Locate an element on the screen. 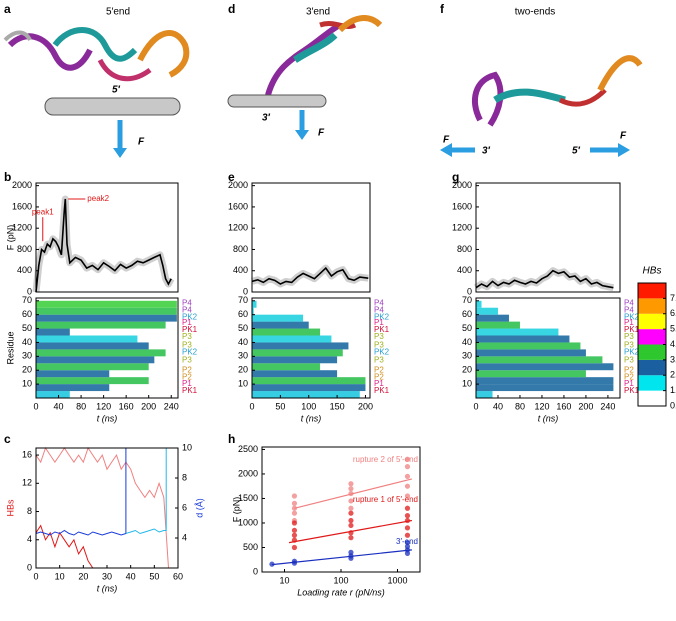 Image resolution: width=676 pixels, height=621 pixels. x-tick-label: 150 is located at coordinates (337, 406).